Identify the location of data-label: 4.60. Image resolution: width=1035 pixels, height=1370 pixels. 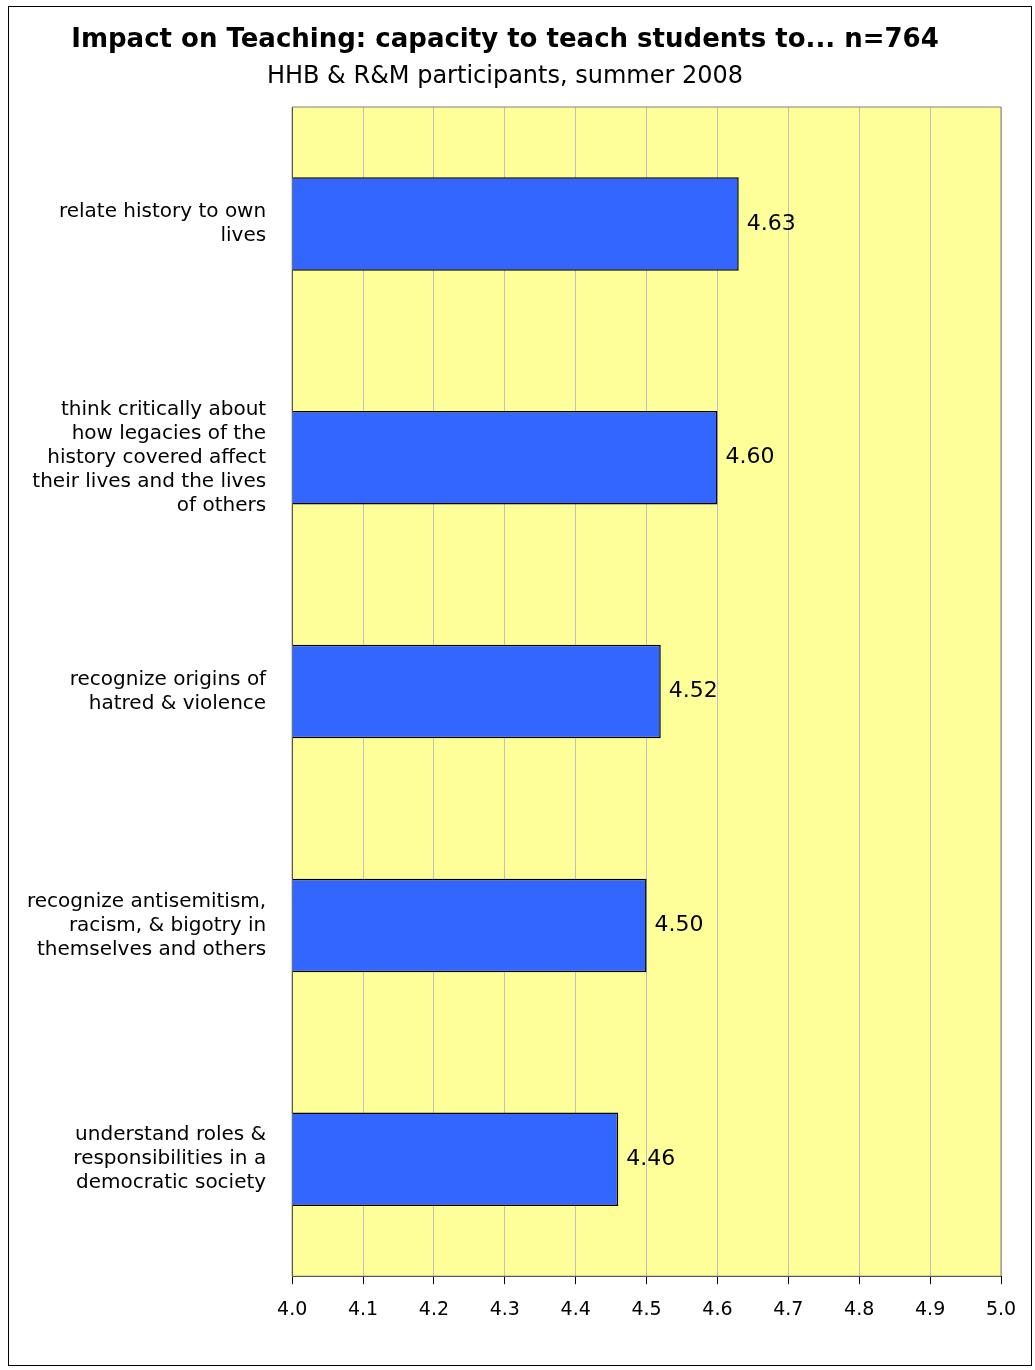
(750, 456).